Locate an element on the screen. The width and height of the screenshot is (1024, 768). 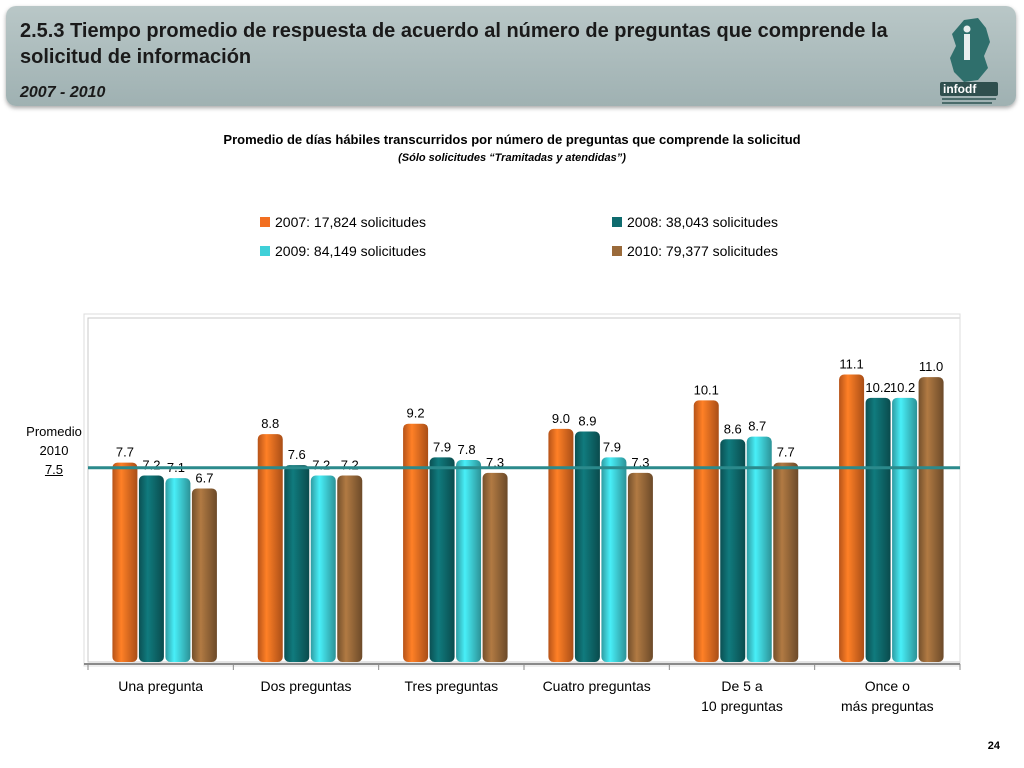
category-label: Once o is located at coordinates (887, 686).